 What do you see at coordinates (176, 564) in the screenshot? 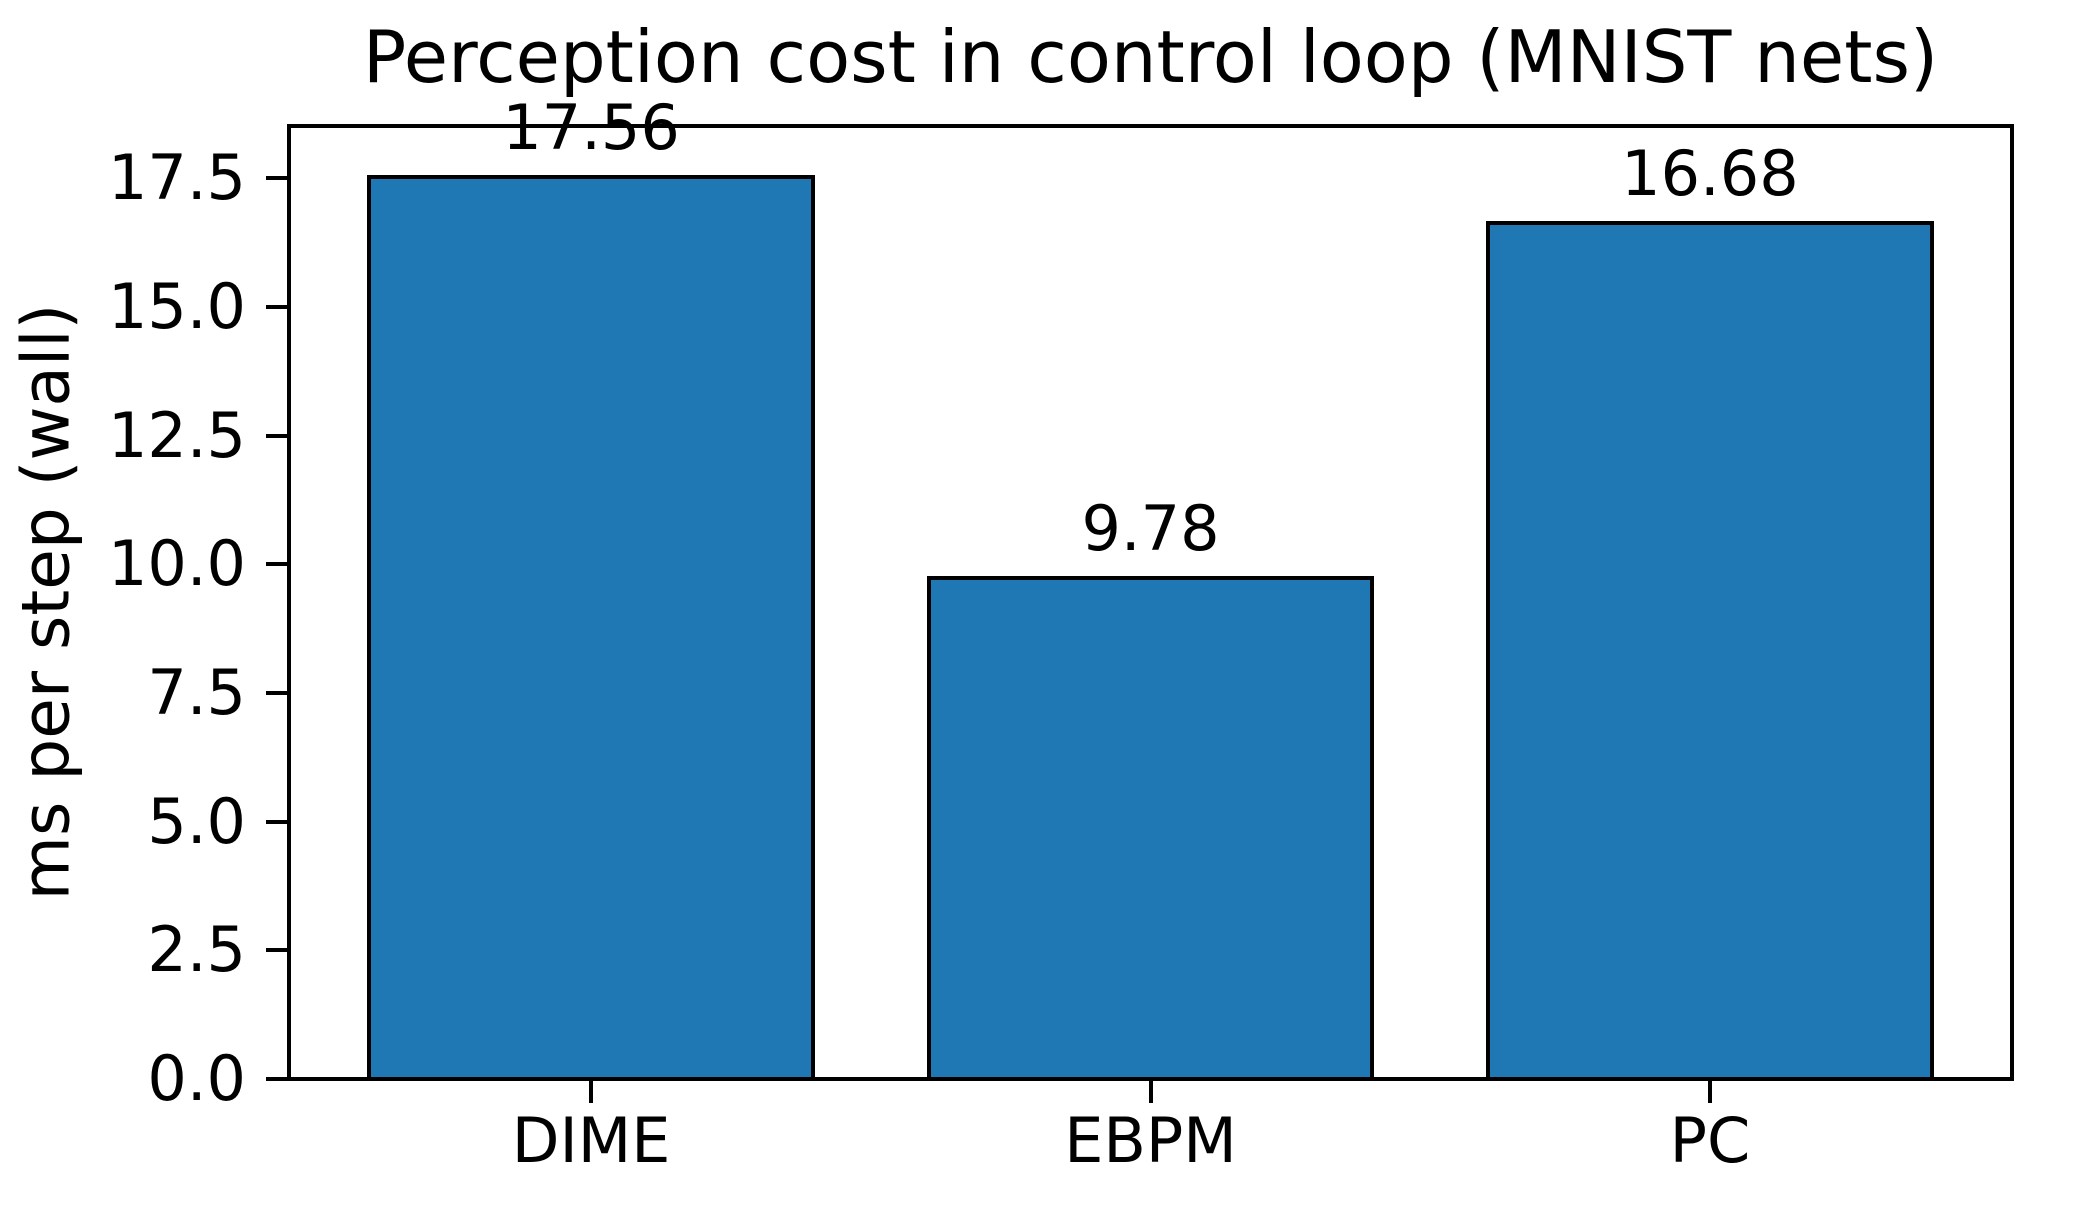
I see `y-tick-label: 10.0` at bounding box center [176, 564].